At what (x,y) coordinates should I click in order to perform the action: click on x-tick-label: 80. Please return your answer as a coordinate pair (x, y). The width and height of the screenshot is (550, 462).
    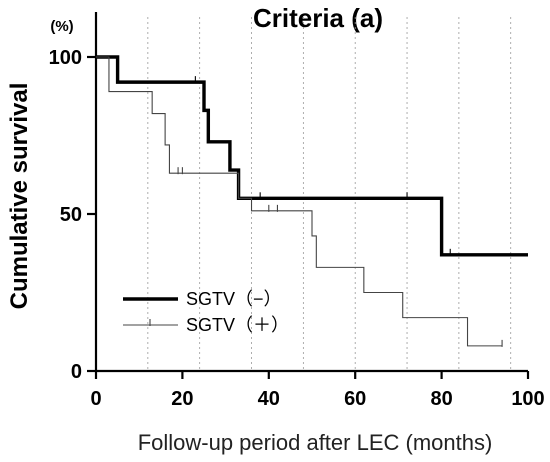
    Looking at the image, I should click on (441, 399).